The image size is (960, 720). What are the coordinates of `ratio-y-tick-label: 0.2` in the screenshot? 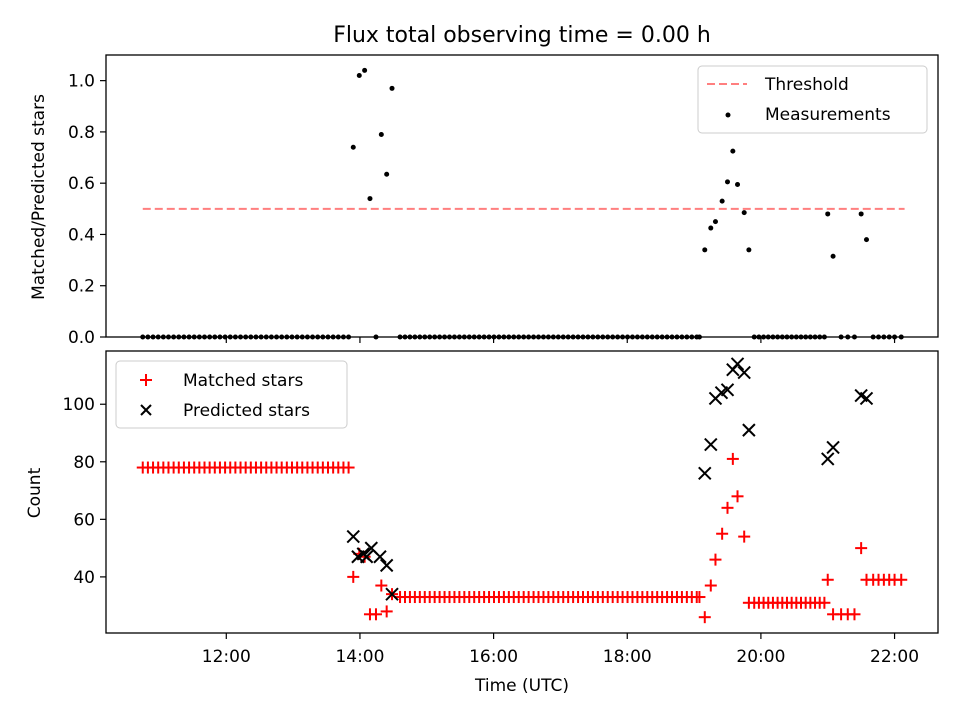 It's located at (81, 287).